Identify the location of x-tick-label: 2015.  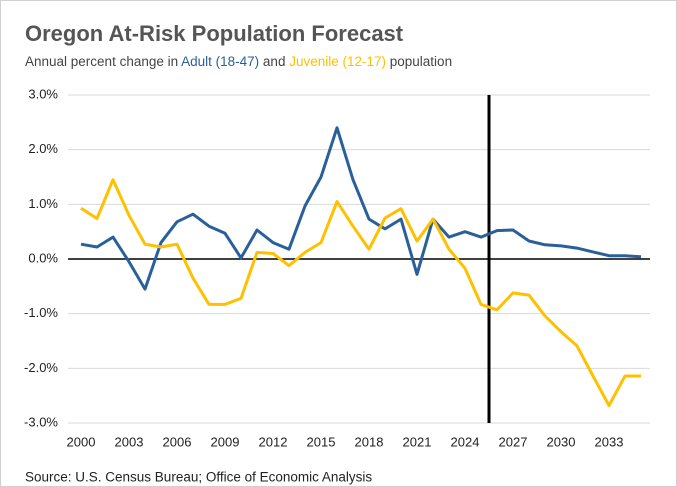
(321, 441).